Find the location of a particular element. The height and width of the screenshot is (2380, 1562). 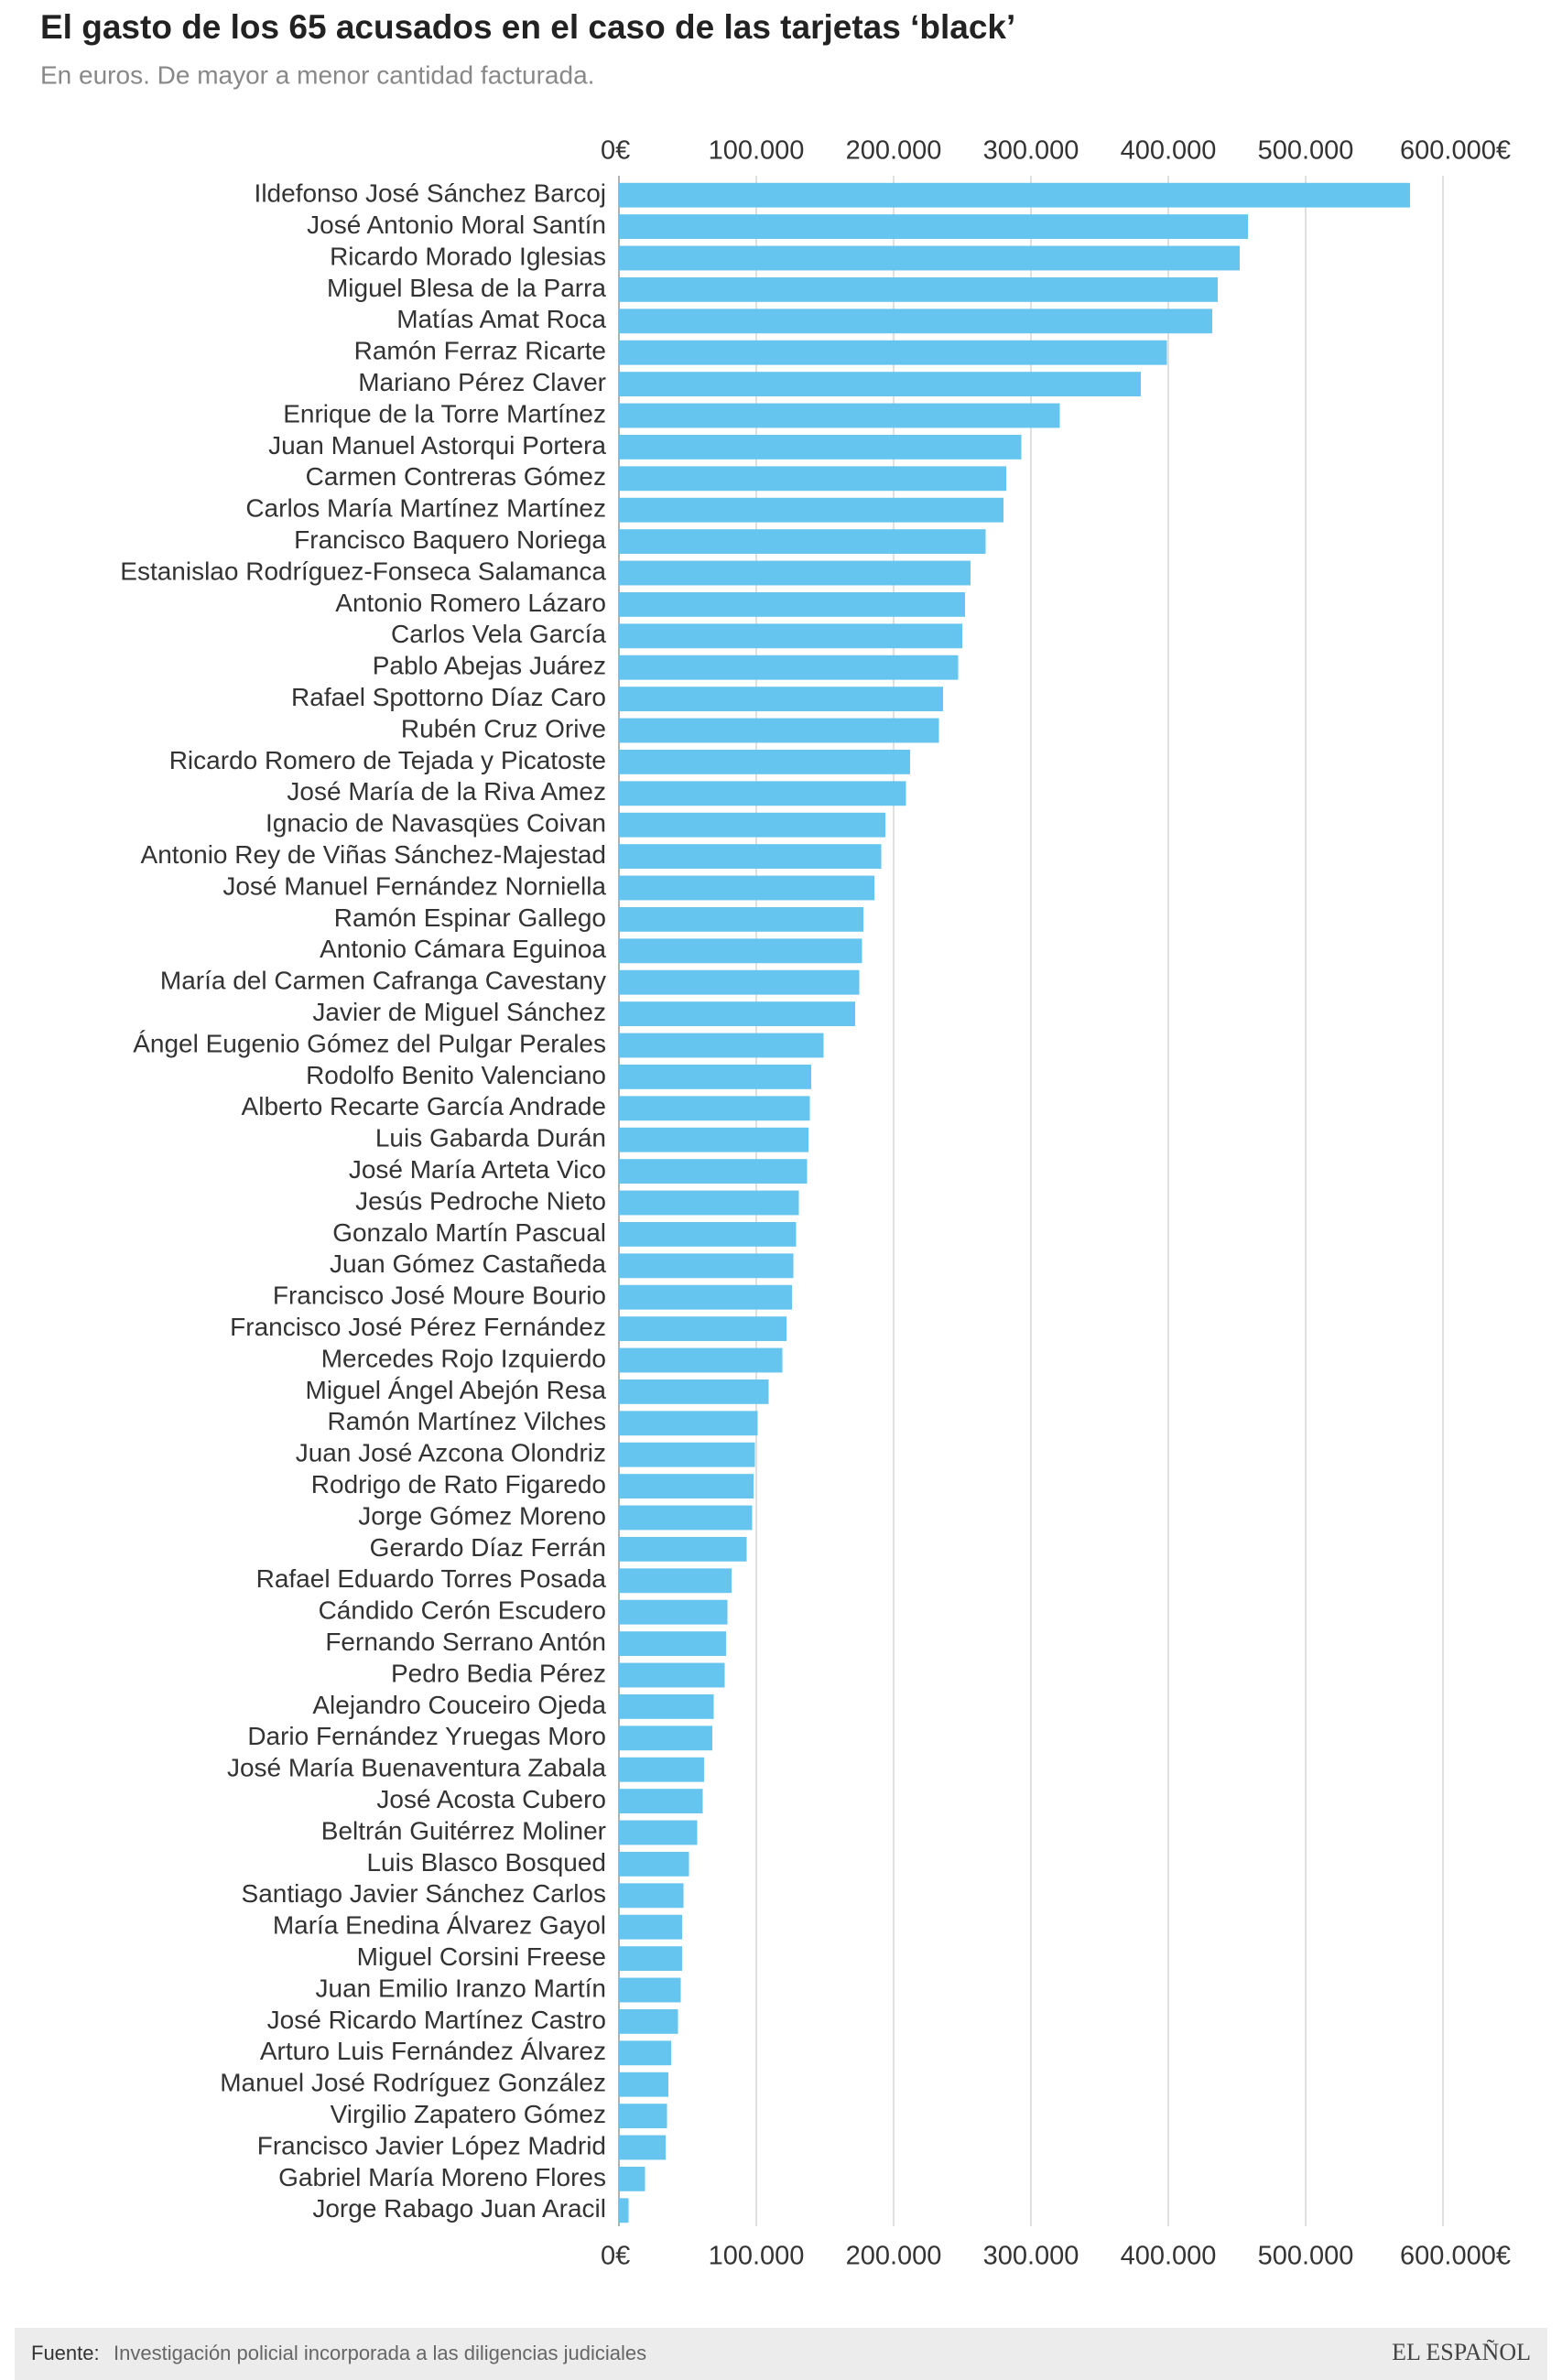

y-category-label: Jorge Rabago Juan Aracil is located at coordinates (459, 2208).